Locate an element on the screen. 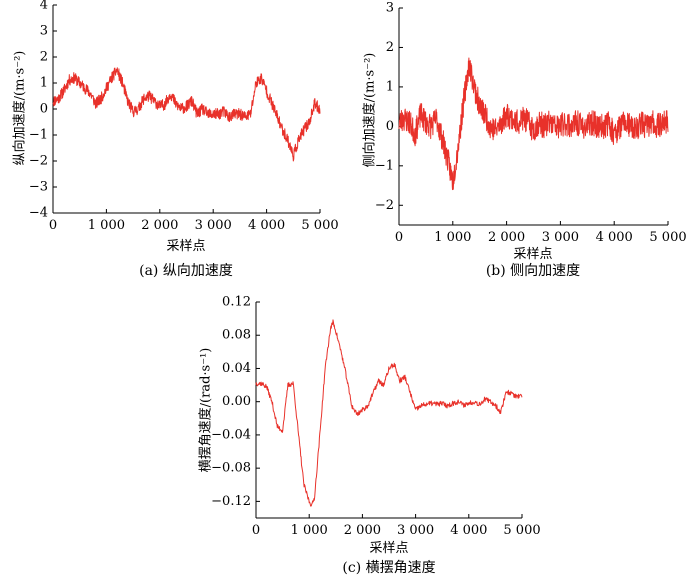 The image size is (700, 585). ytick-label-b: 3 is located at coordinates (390, 8).